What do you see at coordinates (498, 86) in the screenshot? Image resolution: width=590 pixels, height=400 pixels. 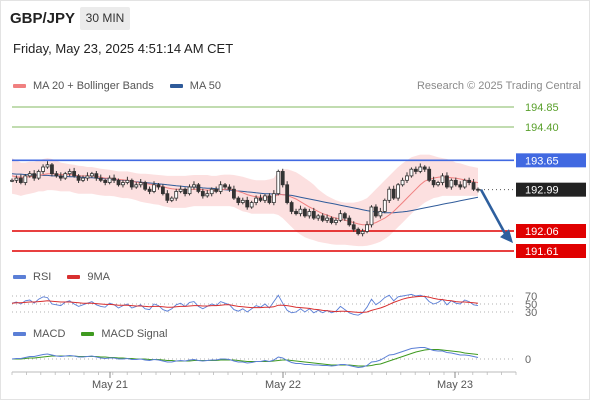 I see `copyright-text: Research © 2025 Trading Central` at bounding box center [498, 86].